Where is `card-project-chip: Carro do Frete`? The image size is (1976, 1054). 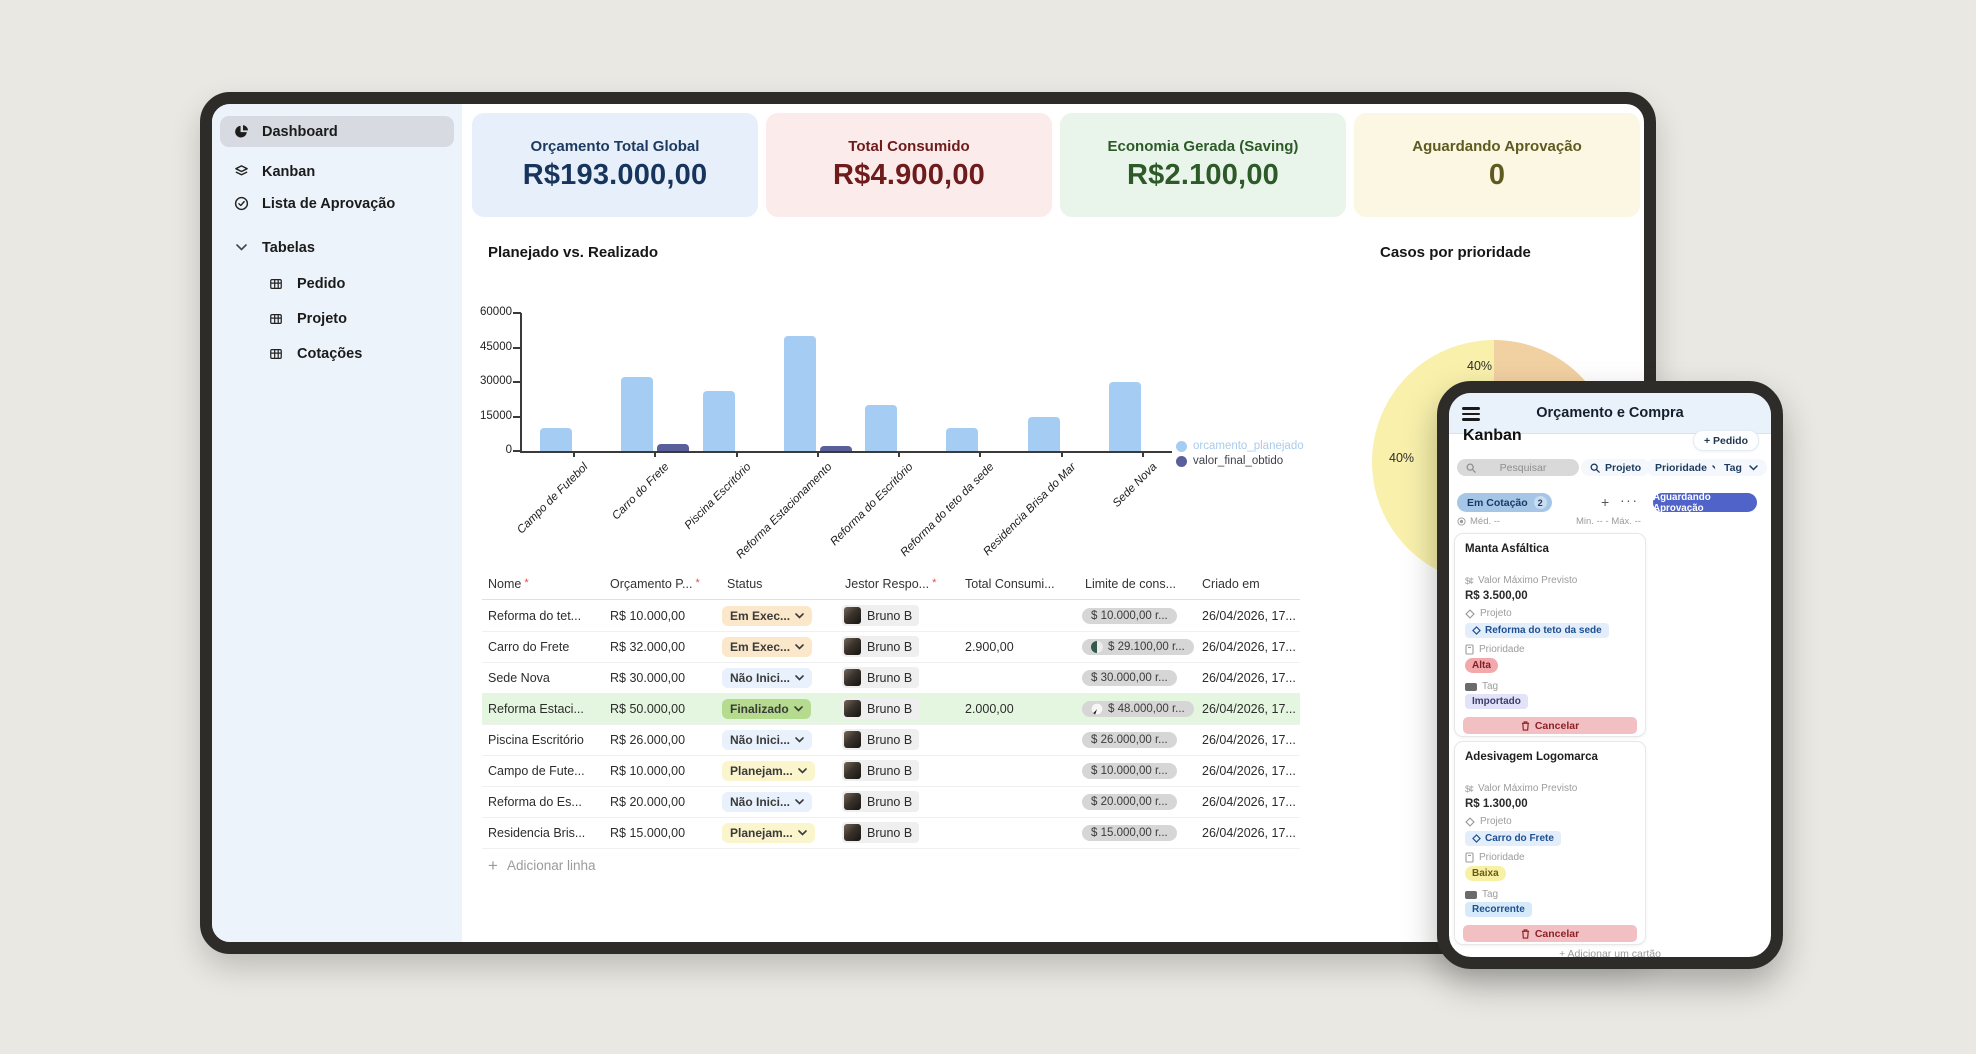 card-project-chip: Carro do Frete is located at coordinates (1513, 838).